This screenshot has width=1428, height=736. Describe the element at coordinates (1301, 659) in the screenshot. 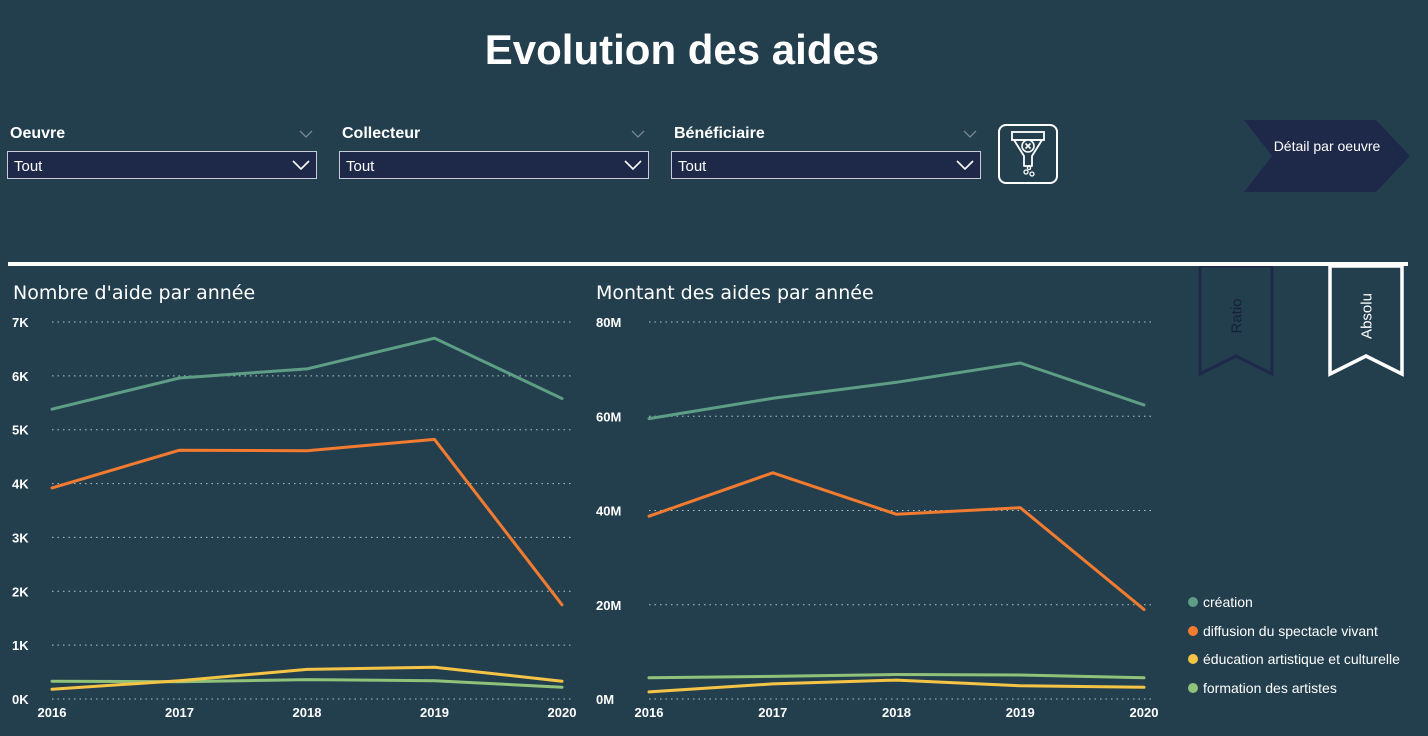

I see `legend-label: éducation artistique et culturelle` at that location.